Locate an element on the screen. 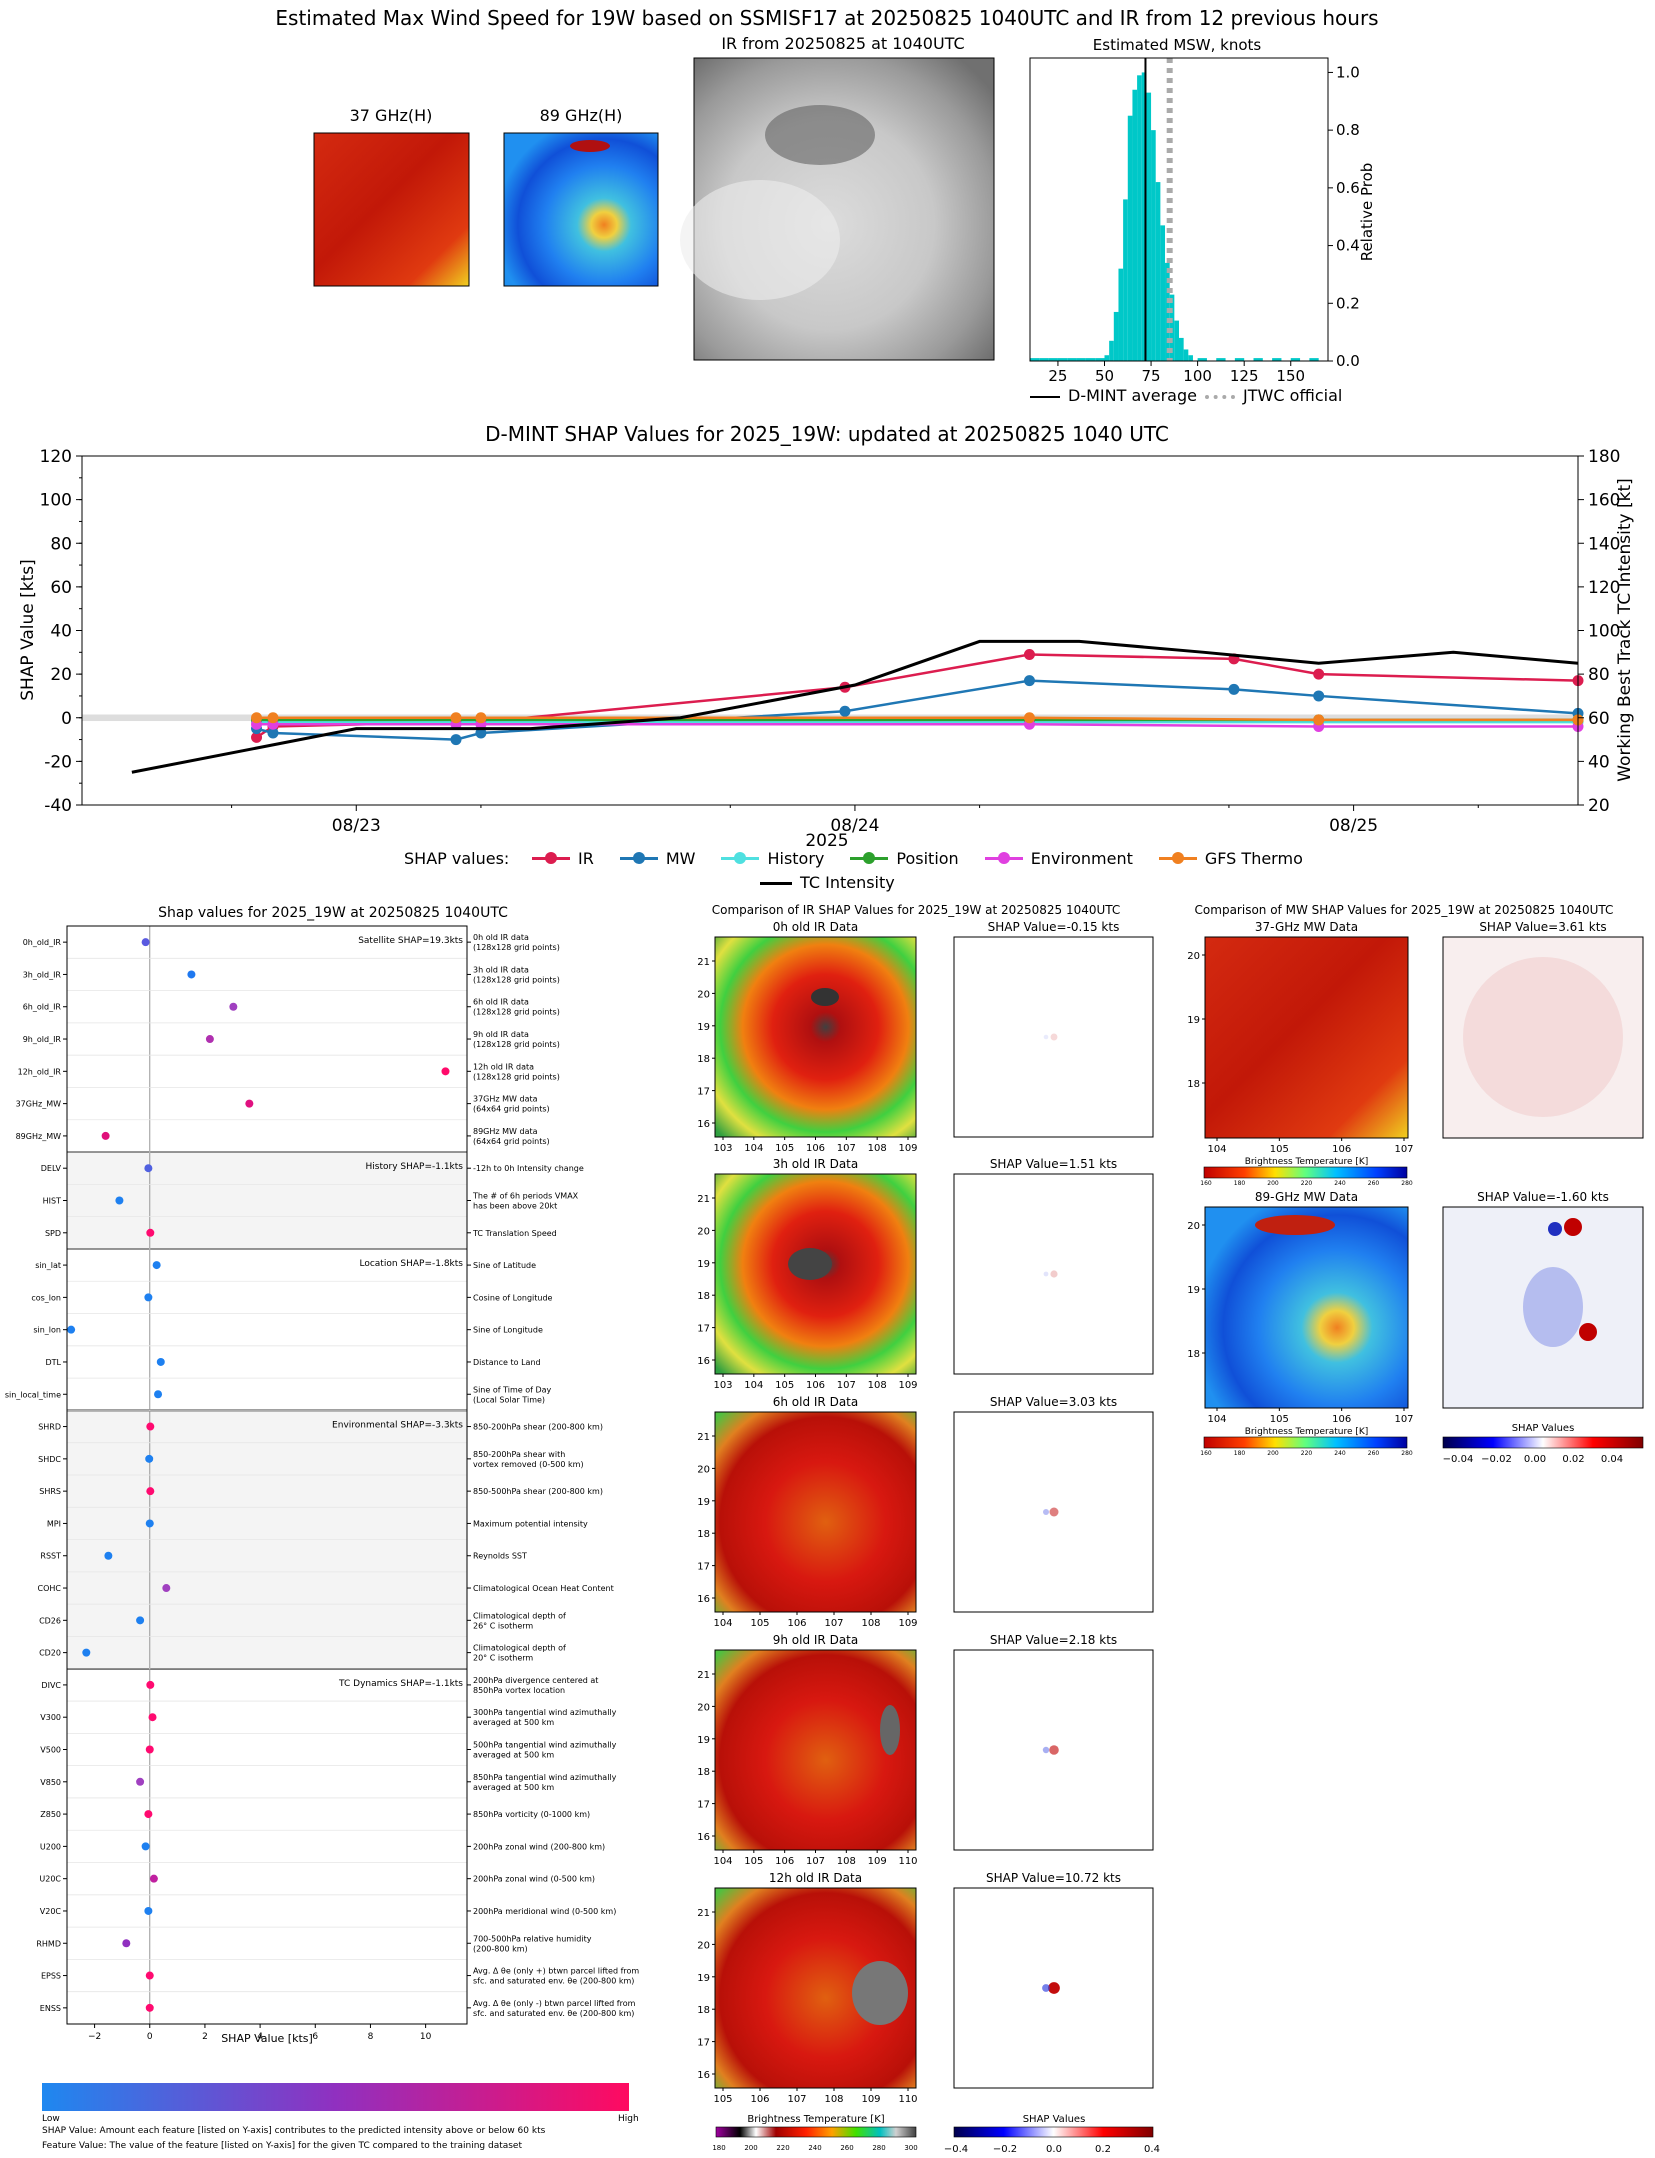 This screenshot has width=1655, height=2158. mw-ytick-label-1-2: 18 is located at coordinates (1193, 1354).